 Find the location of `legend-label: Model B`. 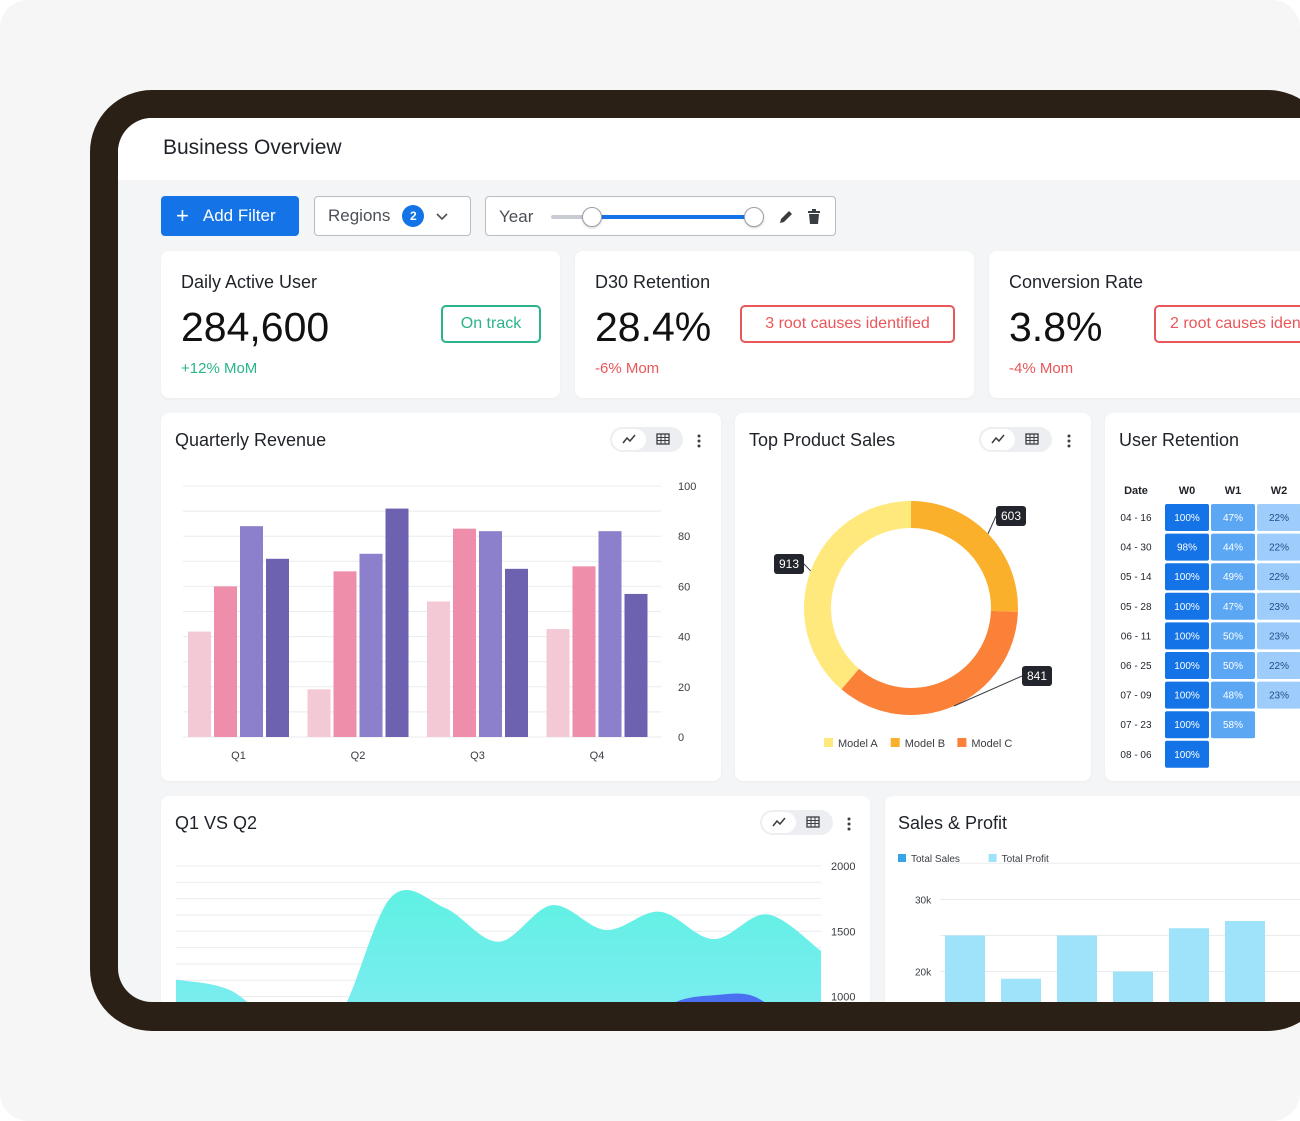

legend-label: Model B is located at coordinates (925, 744).